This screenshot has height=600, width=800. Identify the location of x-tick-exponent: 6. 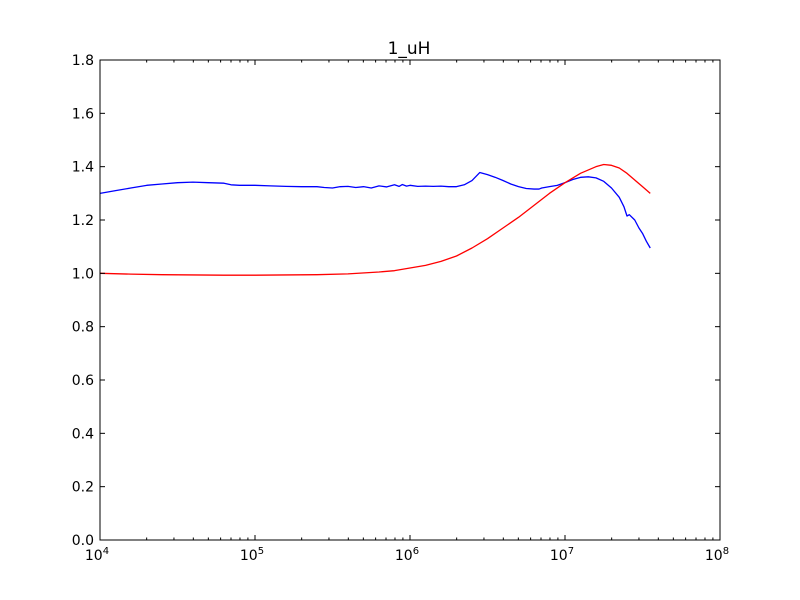
(416, 551).